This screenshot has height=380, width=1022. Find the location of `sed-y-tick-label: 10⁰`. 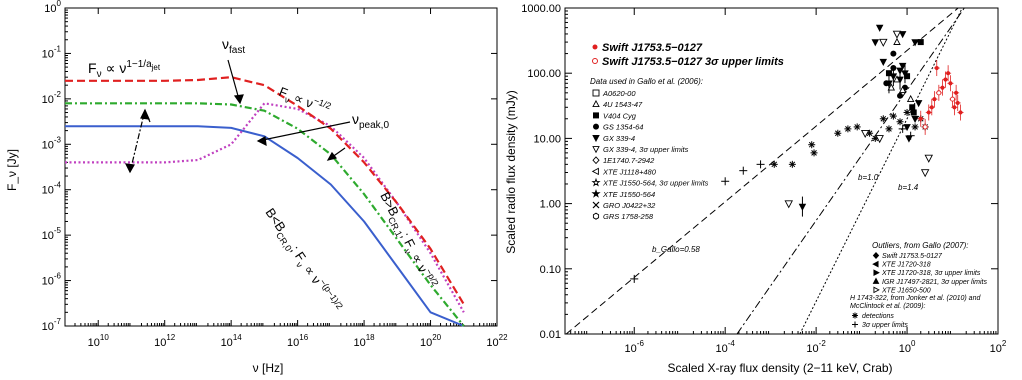

sed-y-tick-label: 10⁰ is located at coordinates (52, 7).